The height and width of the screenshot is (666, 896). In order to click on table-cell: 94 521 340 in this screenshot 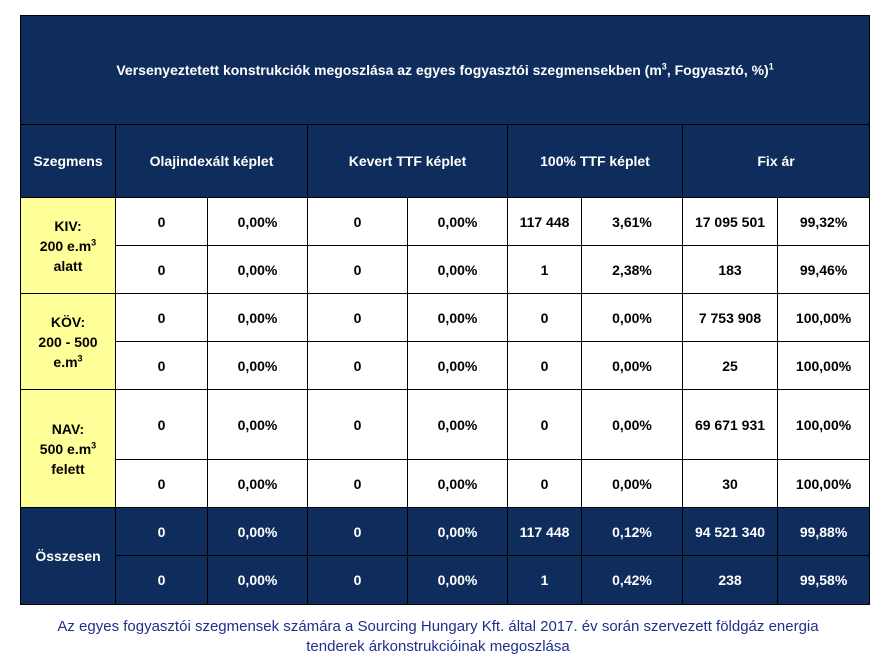, I will do `click(730, 531)`.